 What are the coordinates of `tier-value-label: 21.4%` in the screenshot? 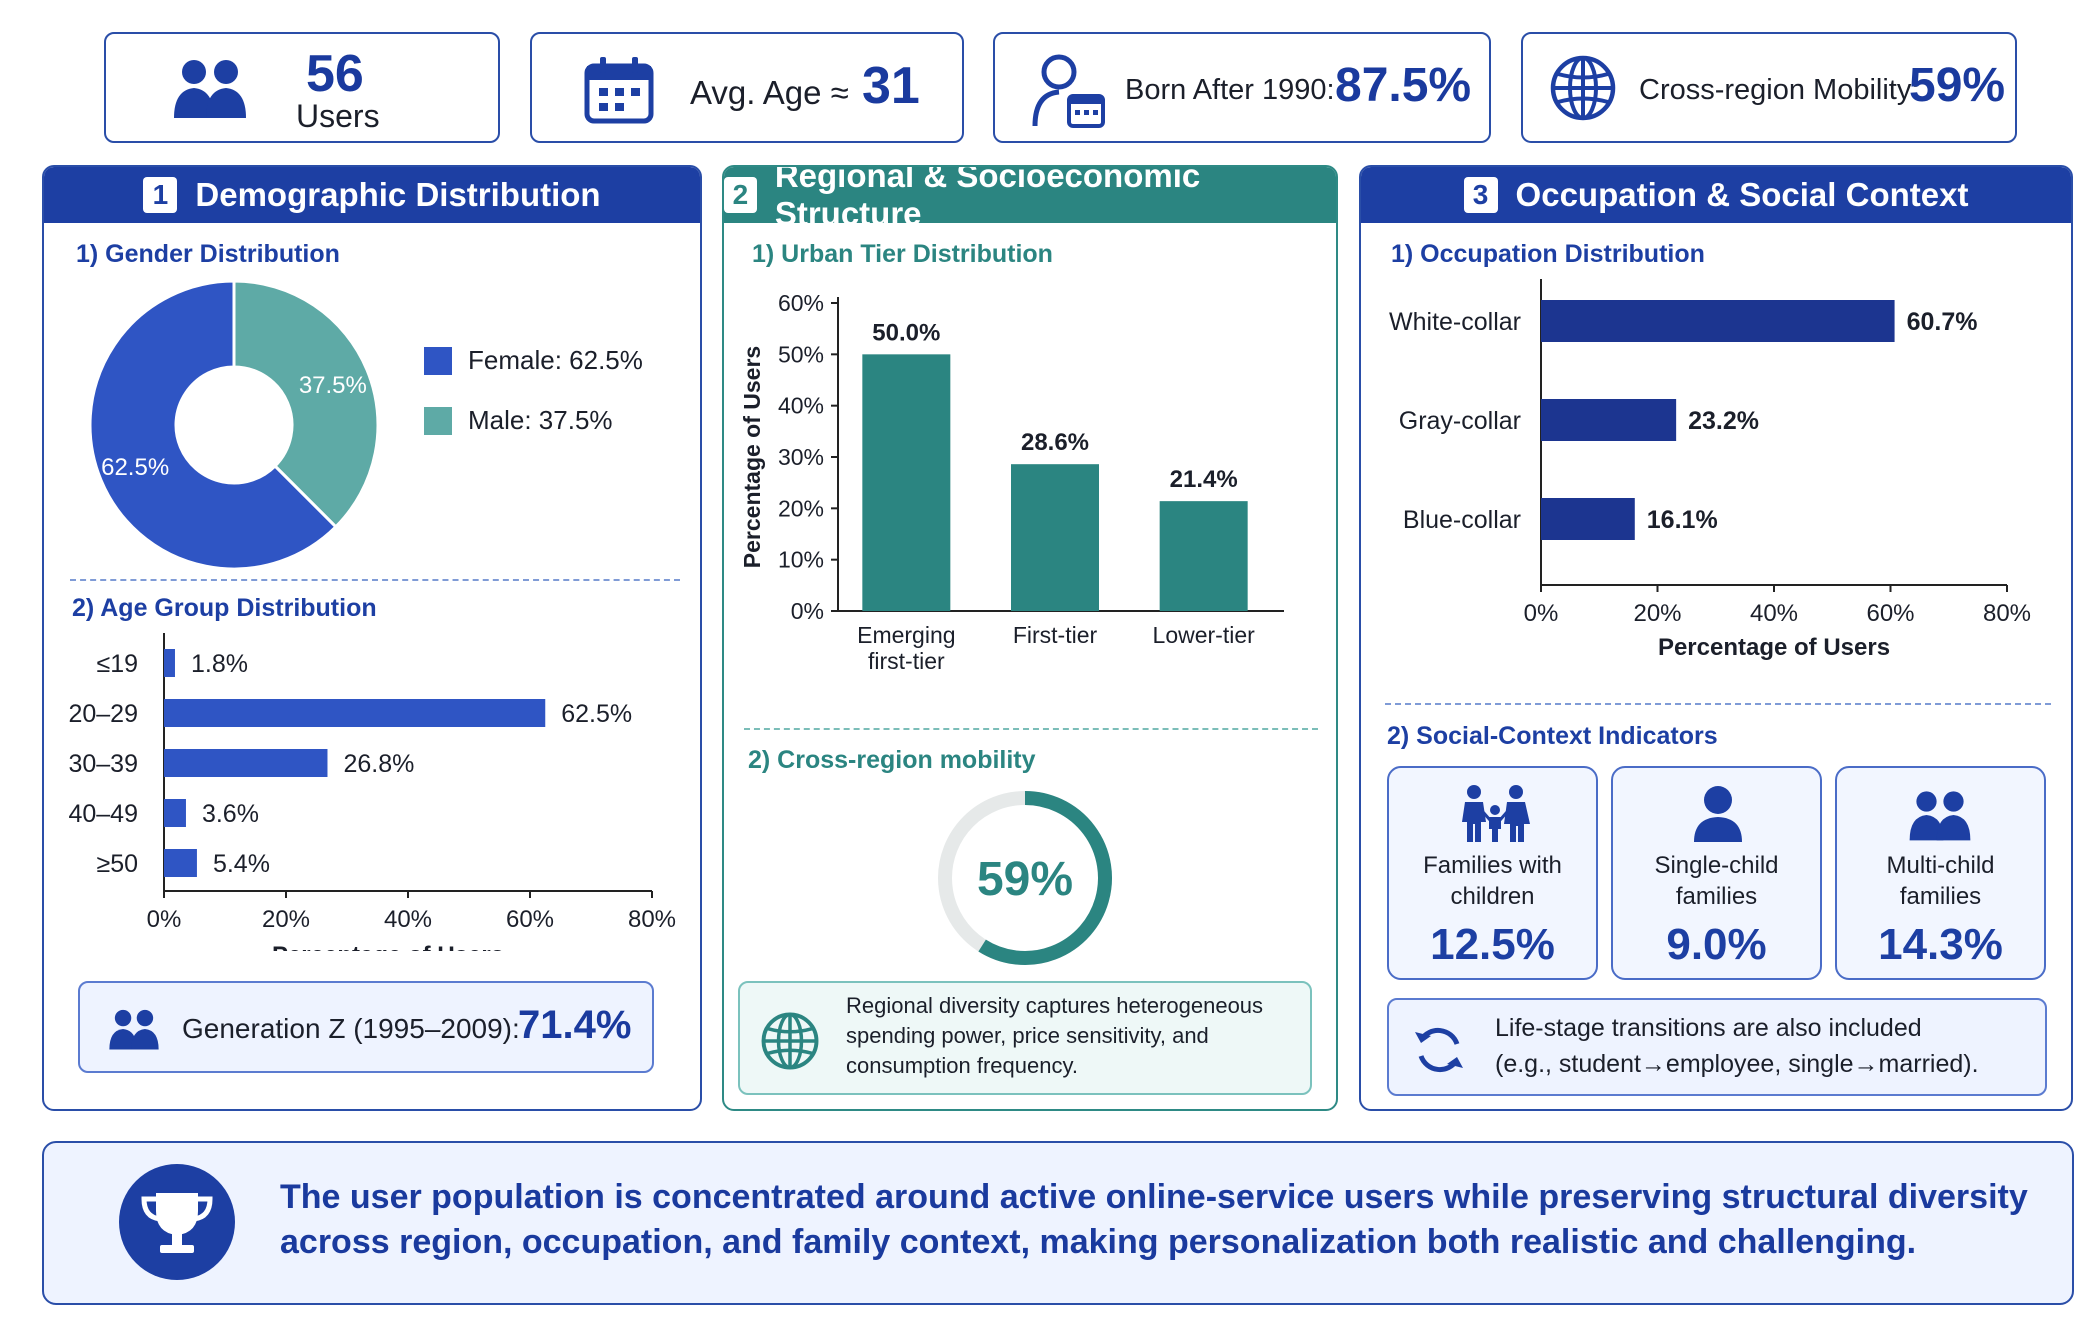 It's located at (1204, 479).